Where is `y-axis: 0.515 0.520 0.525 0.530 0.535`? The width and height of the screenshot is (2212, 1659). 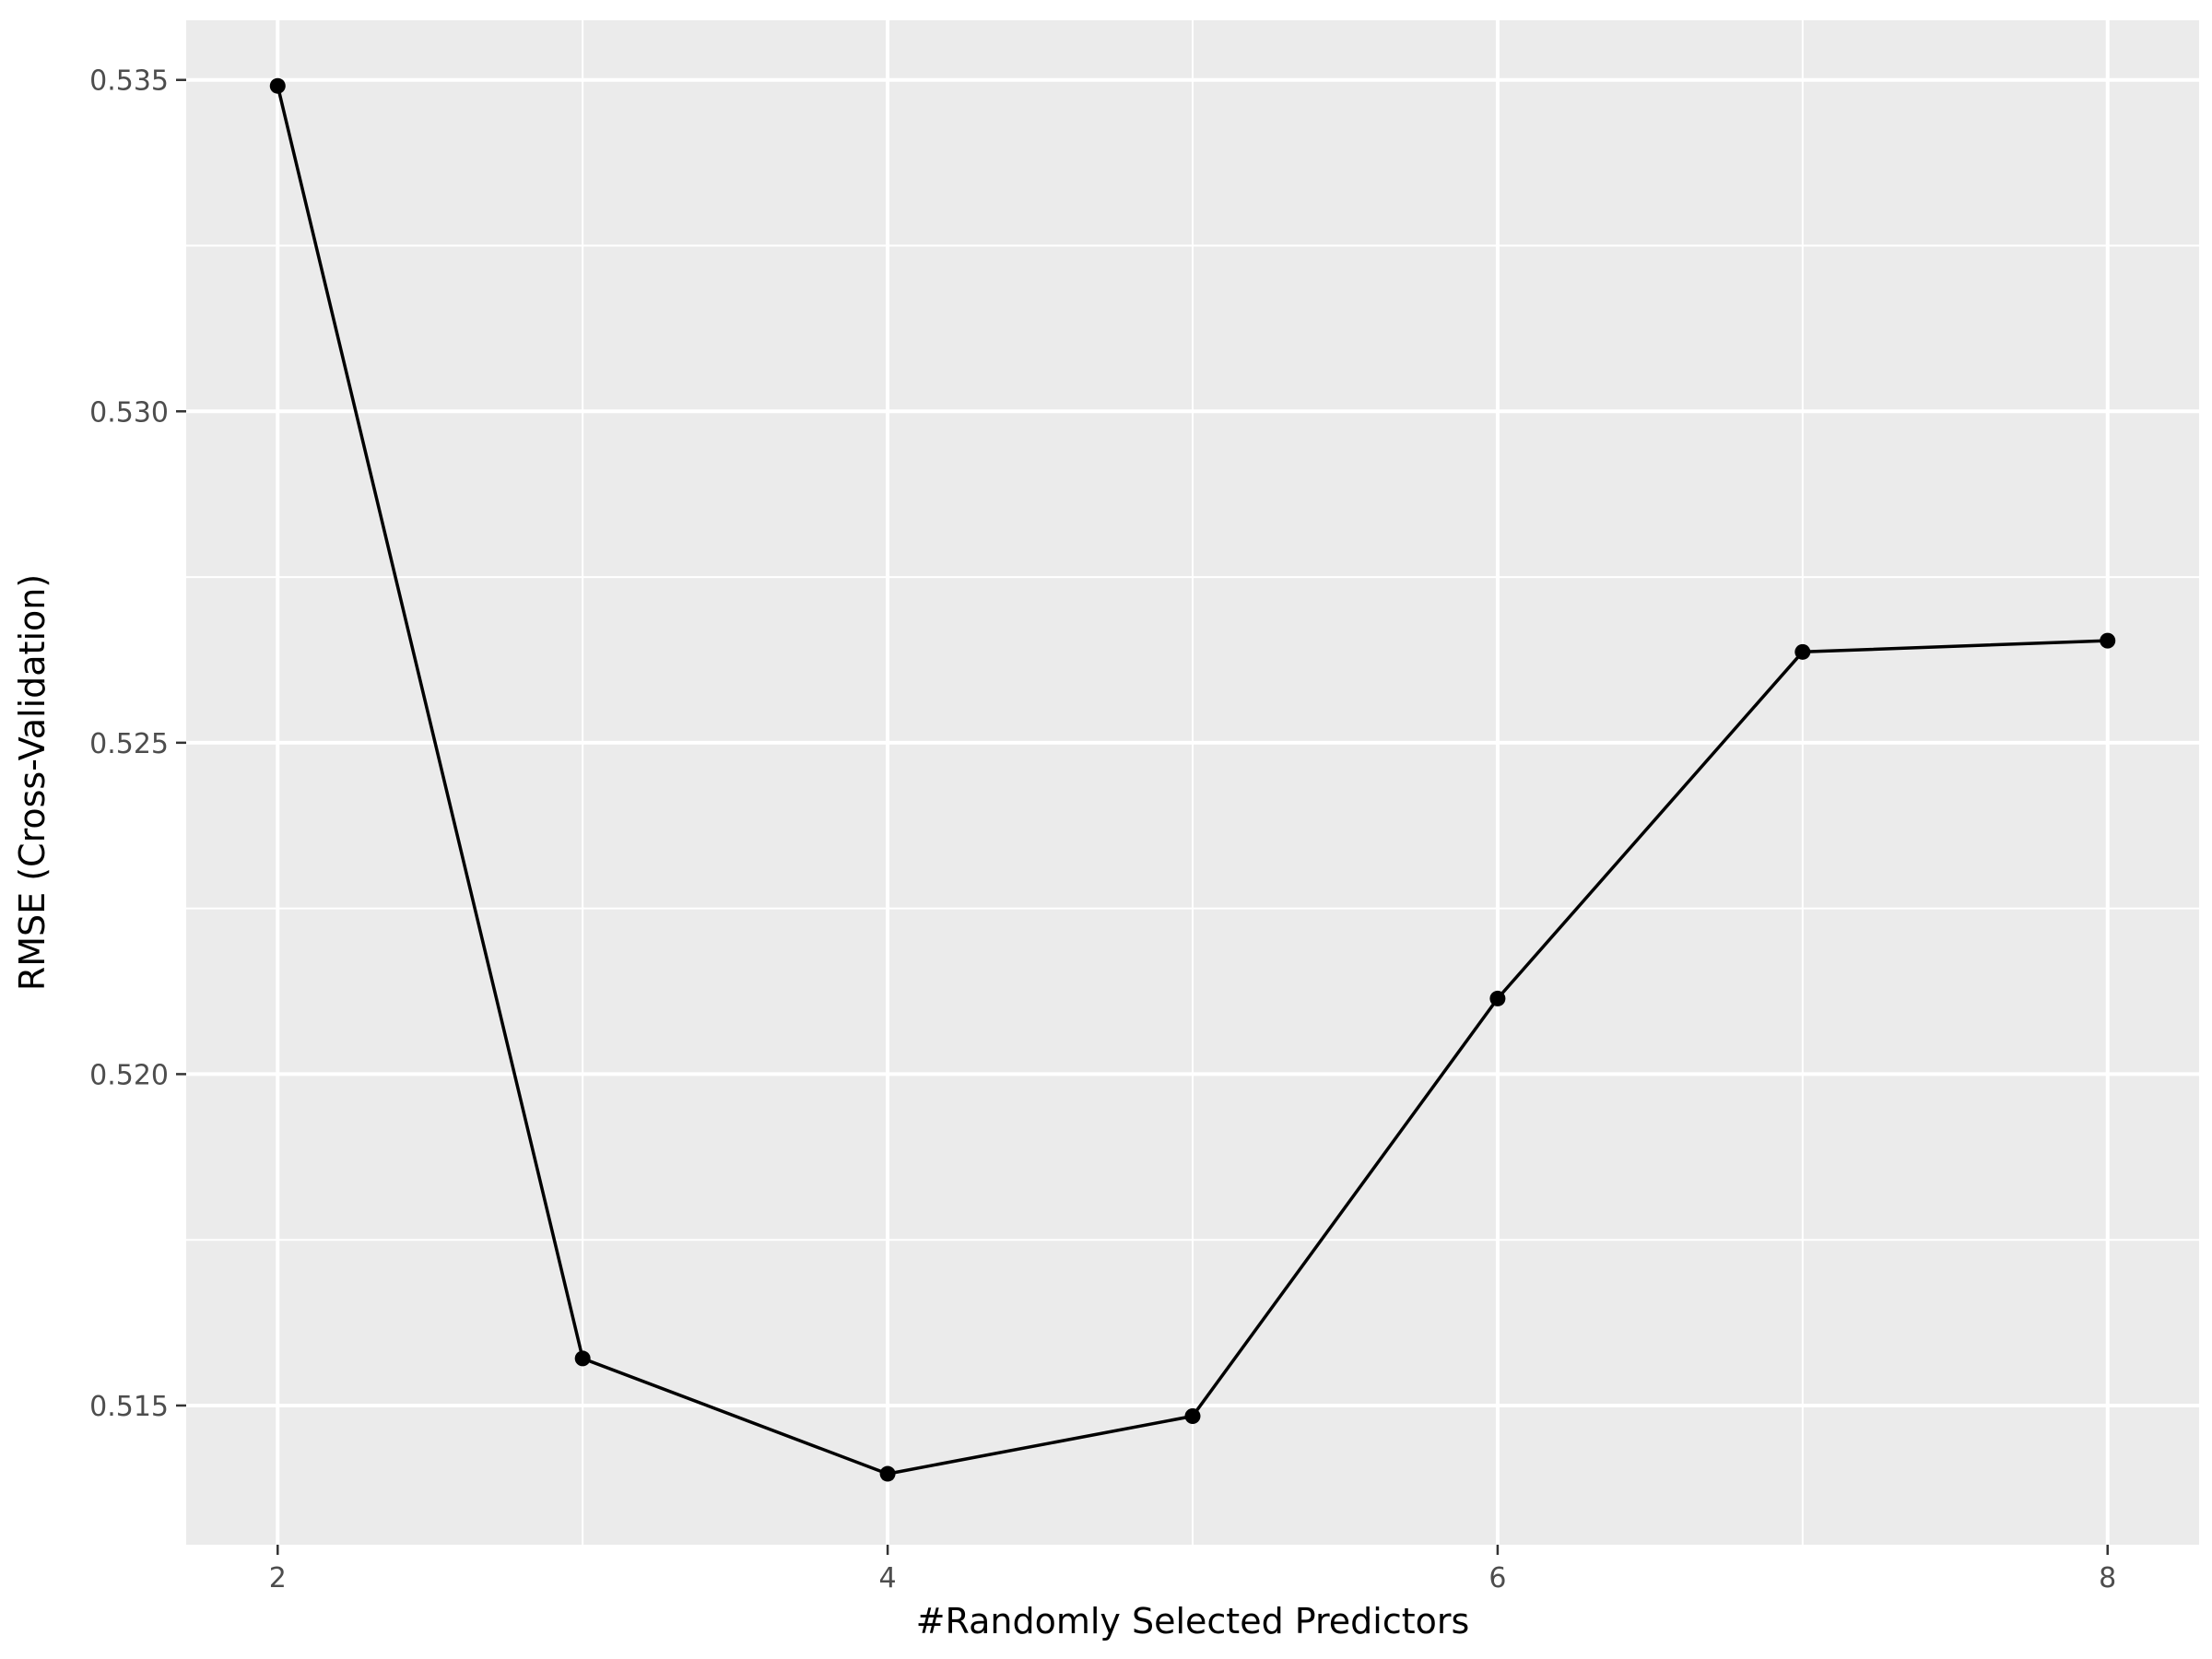 y-axis: 0.515 0.520 0.525 0.530 0.535 is located at coordinates (137, 744).